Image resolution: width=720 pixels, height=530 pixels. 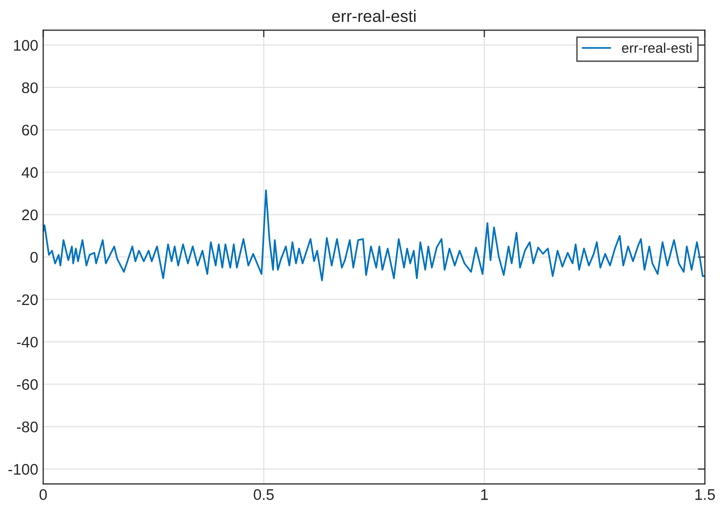 I want to click on legend-label: err-real-esti, so click(x=657, y=47).